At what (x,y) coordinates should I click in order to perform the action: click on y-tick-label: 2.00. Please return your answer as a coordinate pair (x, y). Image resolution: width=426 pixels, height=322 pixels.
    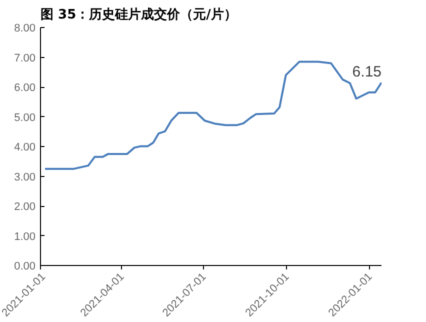
    Looking at the image, I should click on (25, 207).